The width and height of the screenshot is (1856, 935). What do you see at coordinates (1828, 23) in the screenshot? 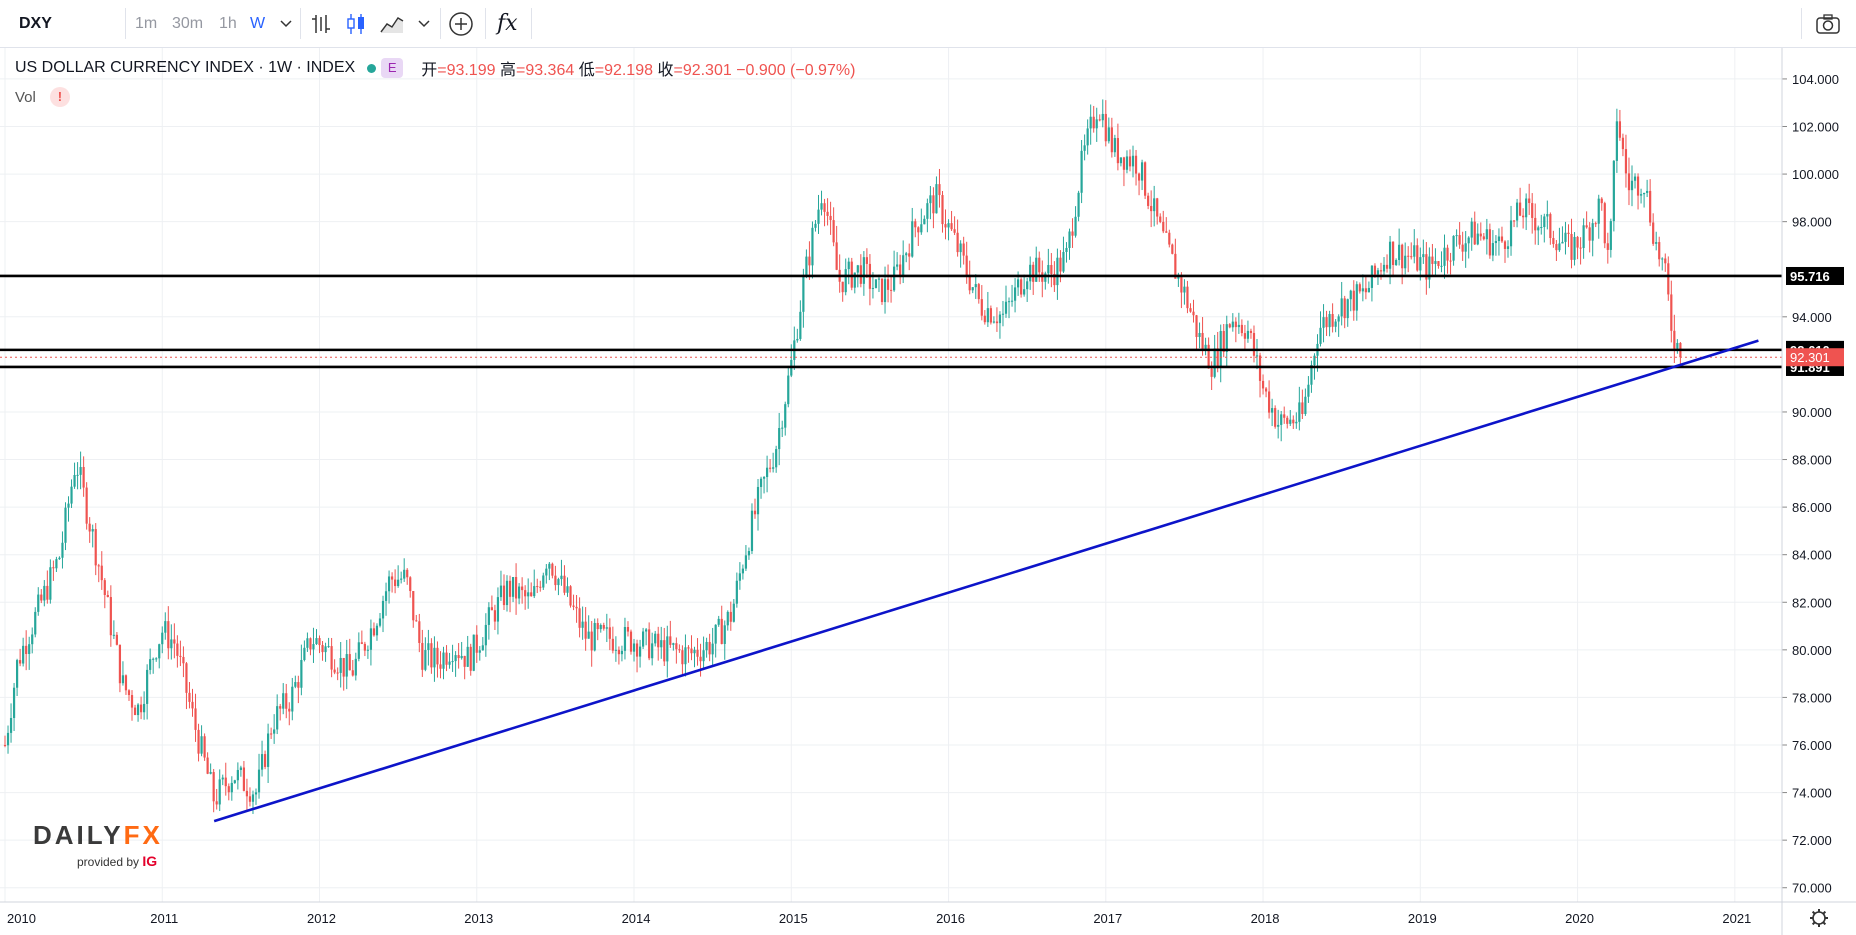
I see `camera-icon` at bounding box center [1828, 23].